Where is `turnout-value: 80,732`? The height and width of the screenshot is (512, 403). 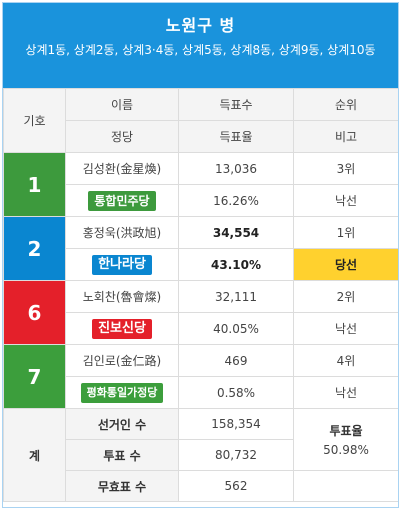 turnout-value: 80,732 is located at coordinates (236, 455).